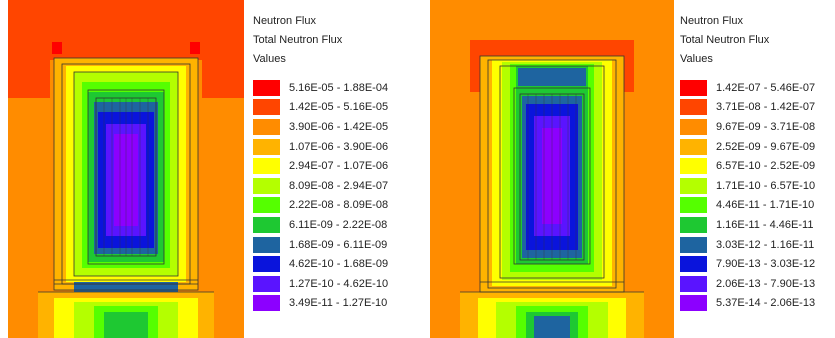 The image size is (835, 338). What do you see at coordinates (766, 283) in the screenshot?
I see `legend-label: 2.06E-13 - 7.90E-13` at bounding box center [766, 283].